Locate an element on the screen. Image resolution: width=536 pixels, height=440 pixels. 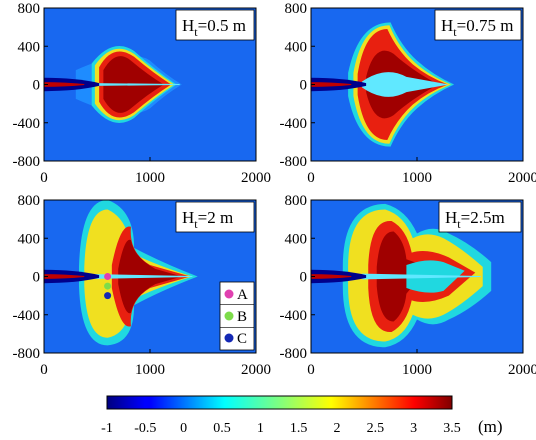
panel-field is located at coordinates (417, 276).